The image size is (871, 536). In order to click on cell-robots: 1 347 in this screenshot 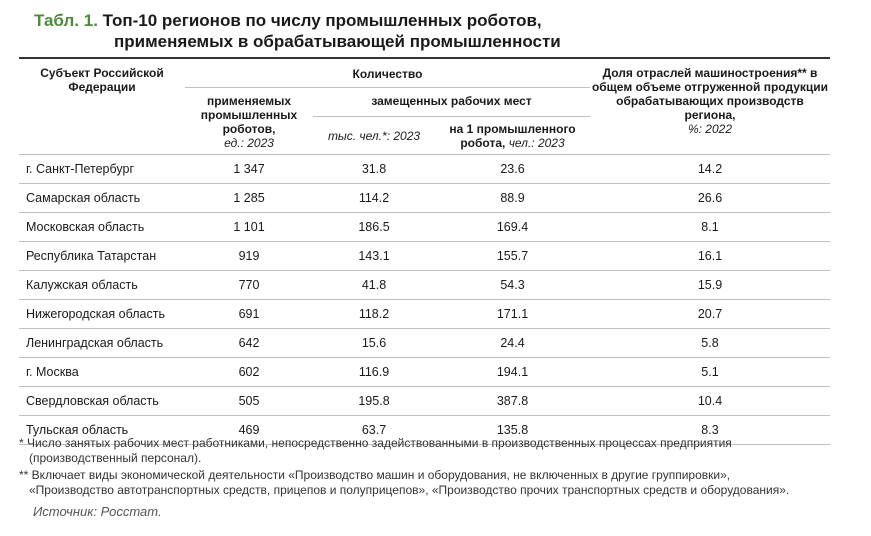, I will do `click(249, 169)`.